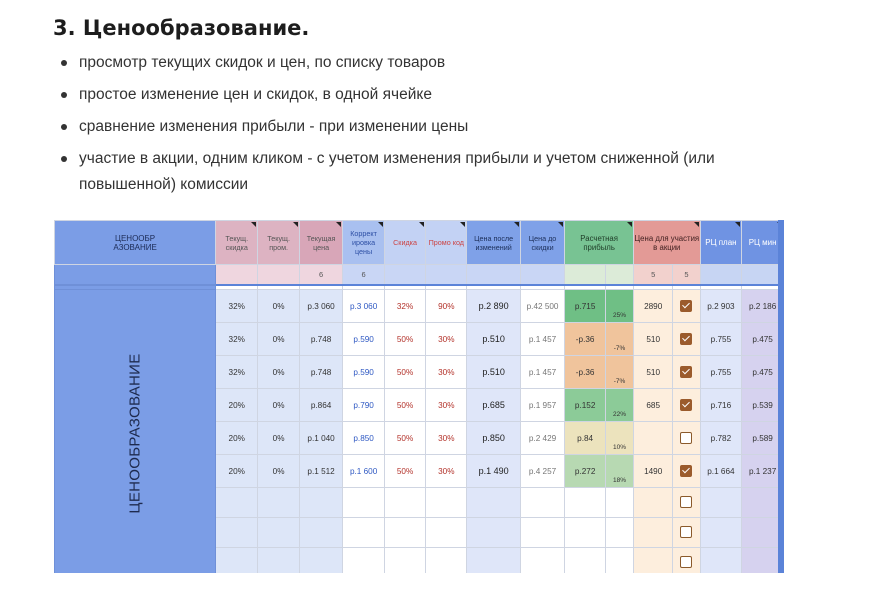 Image resolution: width=889 pixels, height=604 pixels. I want to click on cell-price-before: р.4 257, so click(542, 471).